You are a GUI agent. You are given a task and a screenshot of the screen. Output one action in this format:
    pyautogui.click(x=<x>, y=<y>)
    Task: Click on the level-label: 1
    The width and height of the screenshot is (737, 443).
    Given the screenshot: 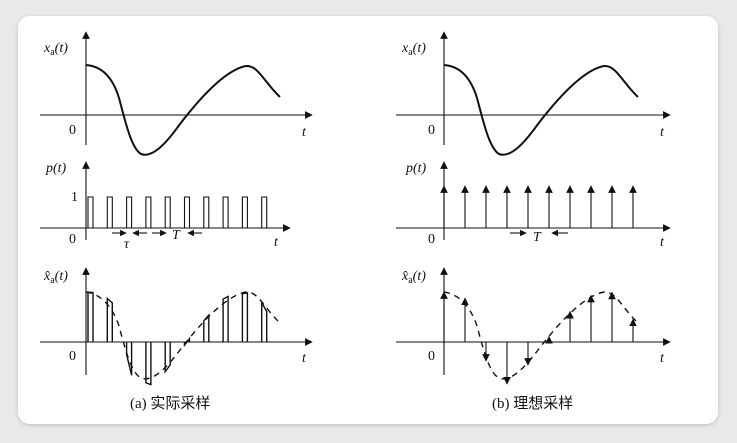 What is the action you would take?
    pyautogui.click(x=74, y=197)
    